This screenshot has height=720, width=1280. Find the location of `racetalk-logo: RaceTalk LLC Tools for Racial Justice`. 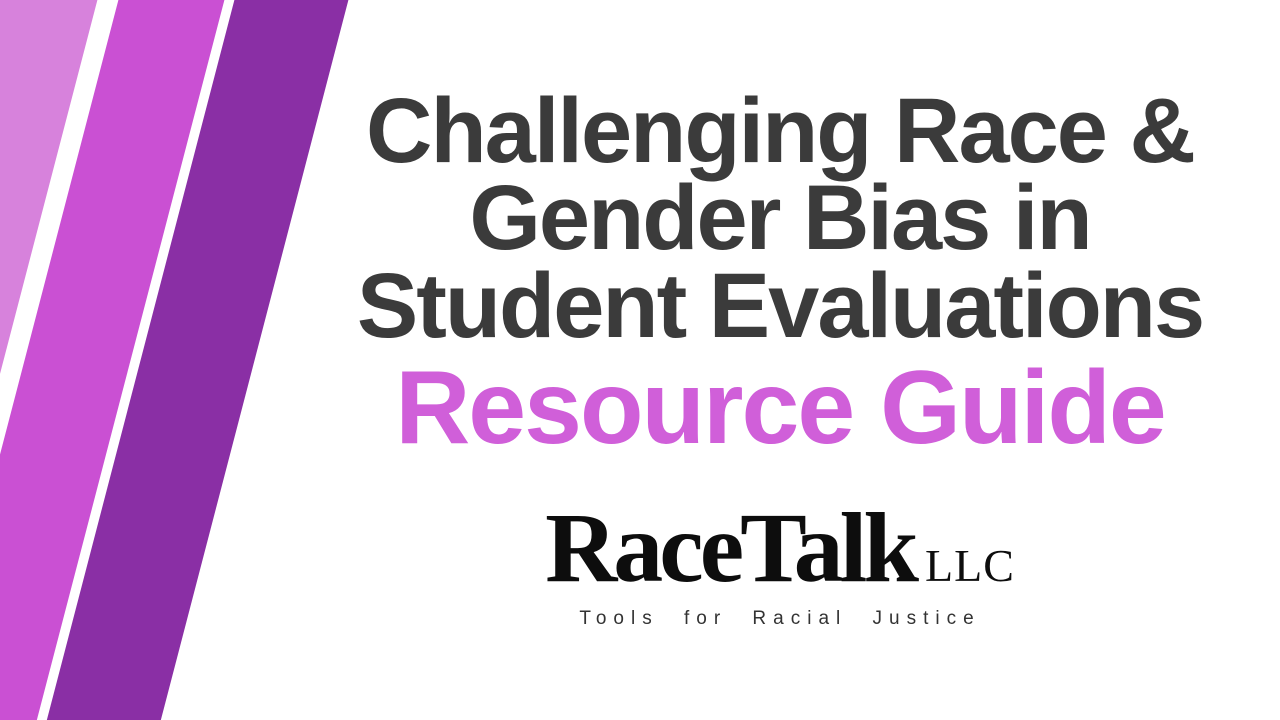

racetalk-logo: RaceTalk LLC Tools for Racial Justice is located at coordinates (780, 564).